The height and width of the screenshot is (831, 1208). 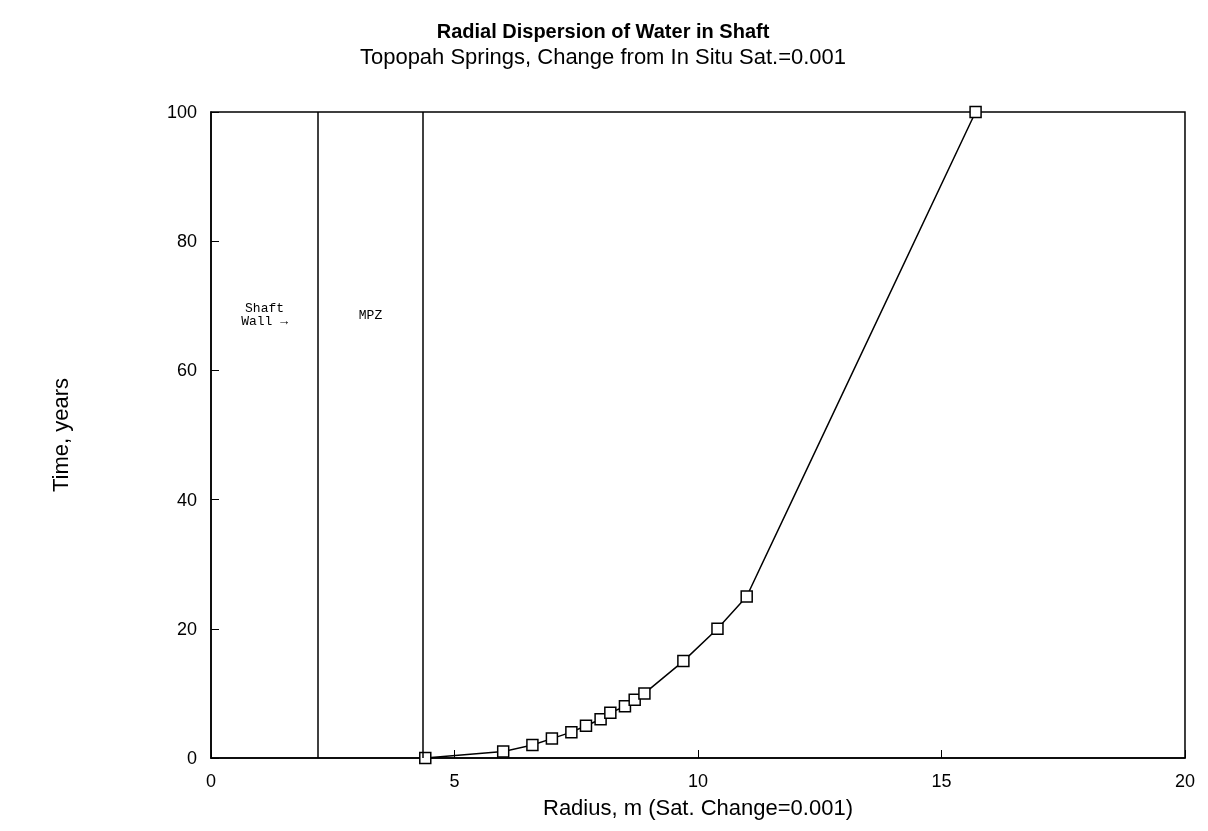 I want to click on chart-title: Radial Dispersion of Water in Shaft, so click(x=603, y=31).